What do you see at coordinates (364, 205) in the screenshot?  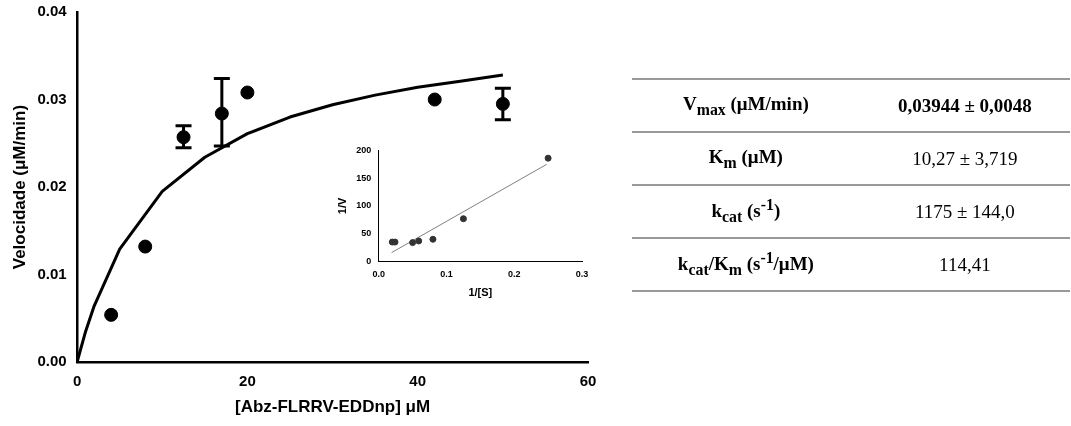 I see `y-tick-label: 100` at bounding box center [364, 205].